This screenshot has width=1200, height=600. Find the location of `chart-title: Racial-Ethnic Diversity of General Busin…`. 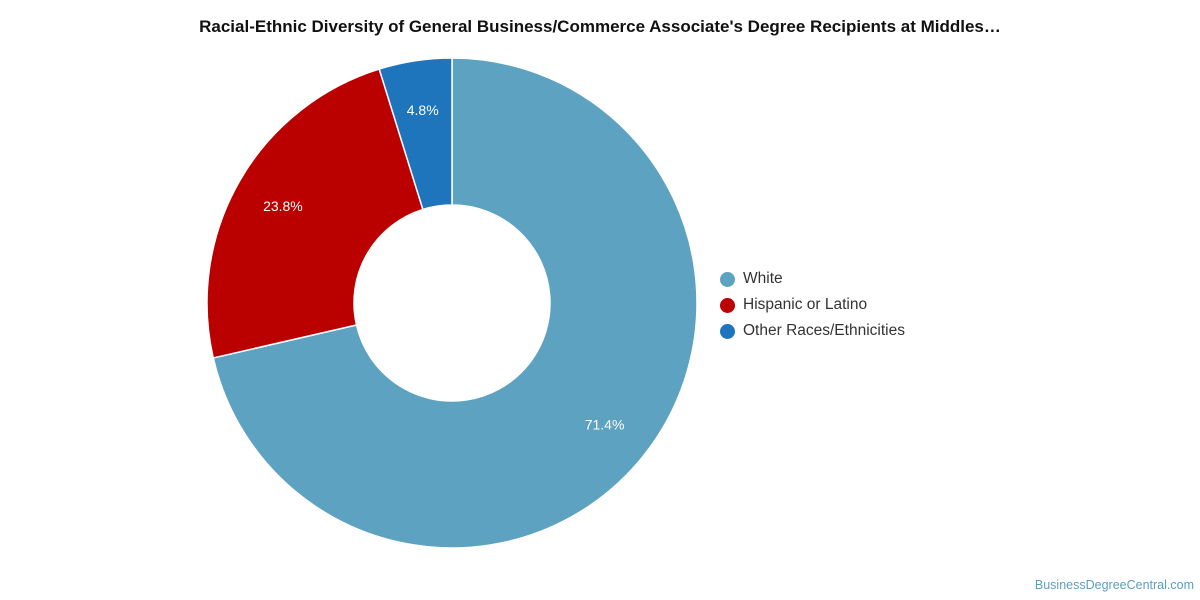

chart-title: Racial-Ethnic Diversity of General Busin… is located at coordinates (600, 26).